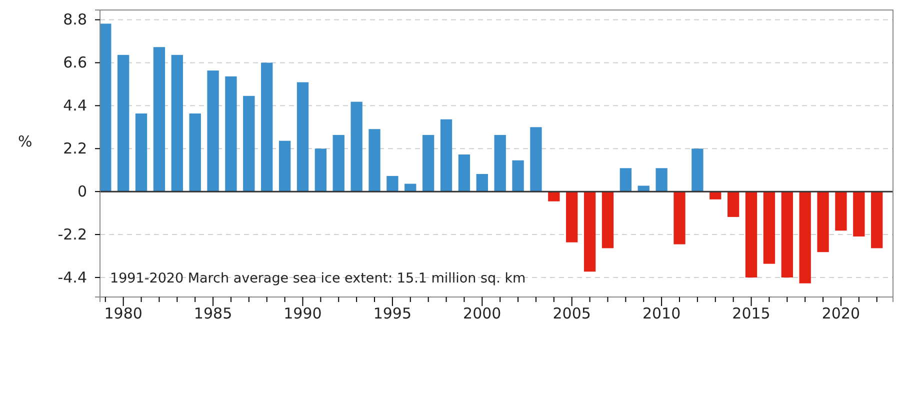 The image size is (897, 420). Describe the element at coordinates (123, 313) in the screenshot. I see `x-tick-label: 1980` at that location.